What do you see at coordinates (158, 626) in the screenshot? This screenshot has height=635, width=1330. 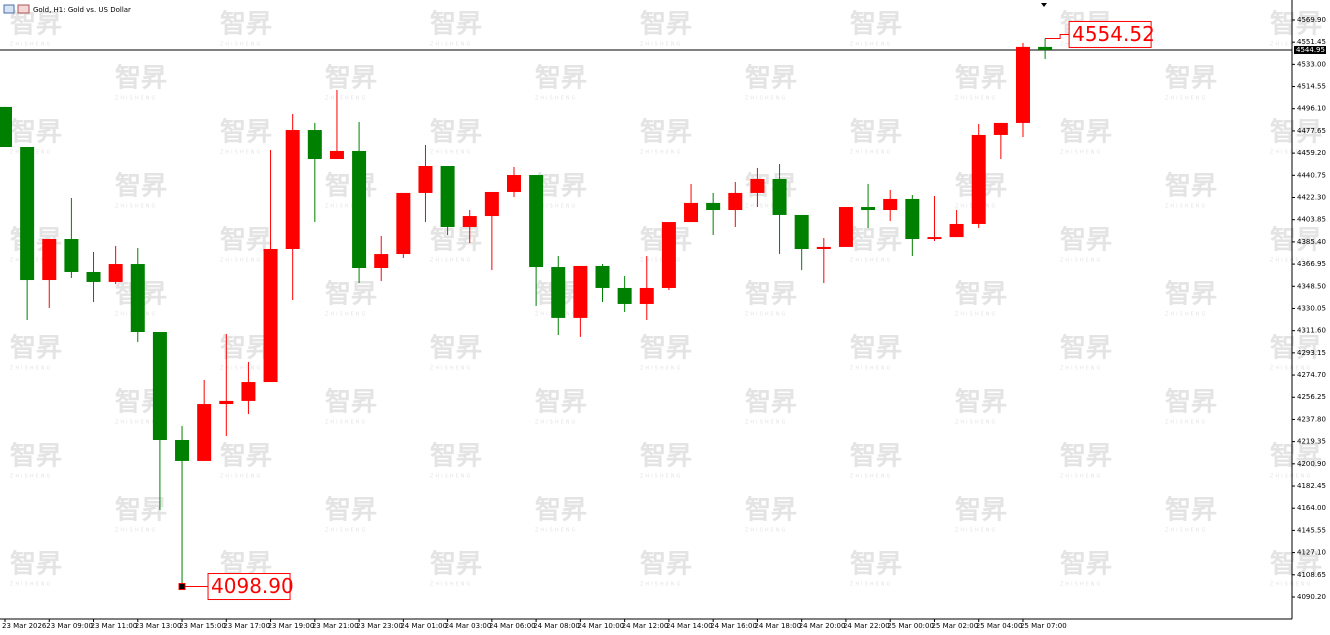 I see `x-tick-label: 23 Mar 13:00` at bounding box center [158, 626].